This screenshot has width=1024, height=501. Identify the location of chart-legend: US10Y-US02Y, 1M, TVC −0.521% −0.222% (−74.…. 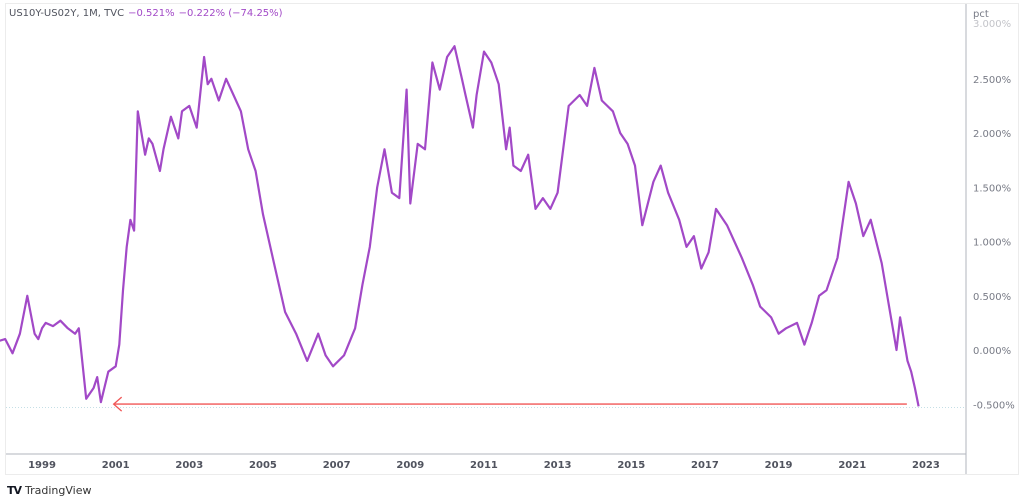
(146, 13).